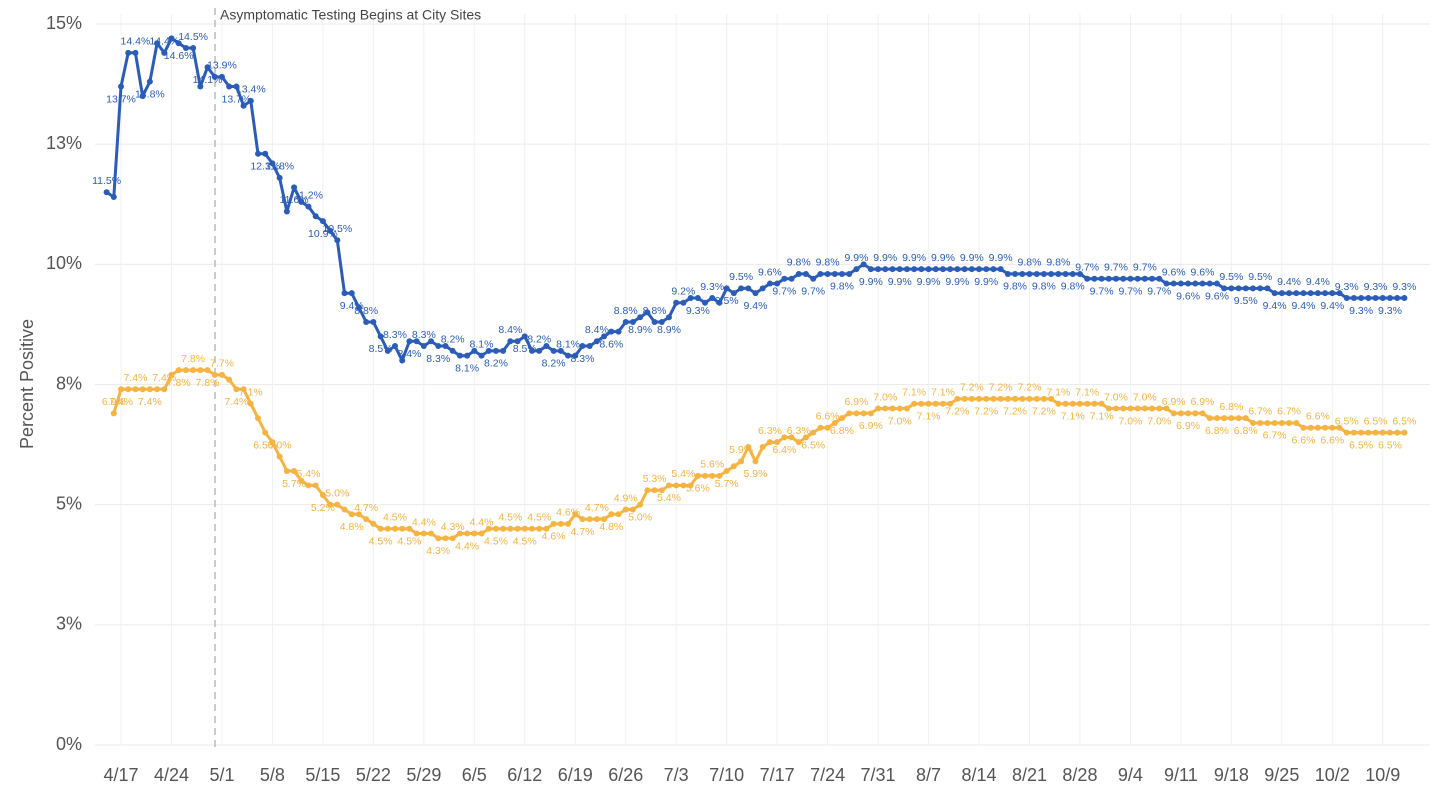 The image size is (1437, 790). I want to click on value-label: 14.5%, so click(193, 37).